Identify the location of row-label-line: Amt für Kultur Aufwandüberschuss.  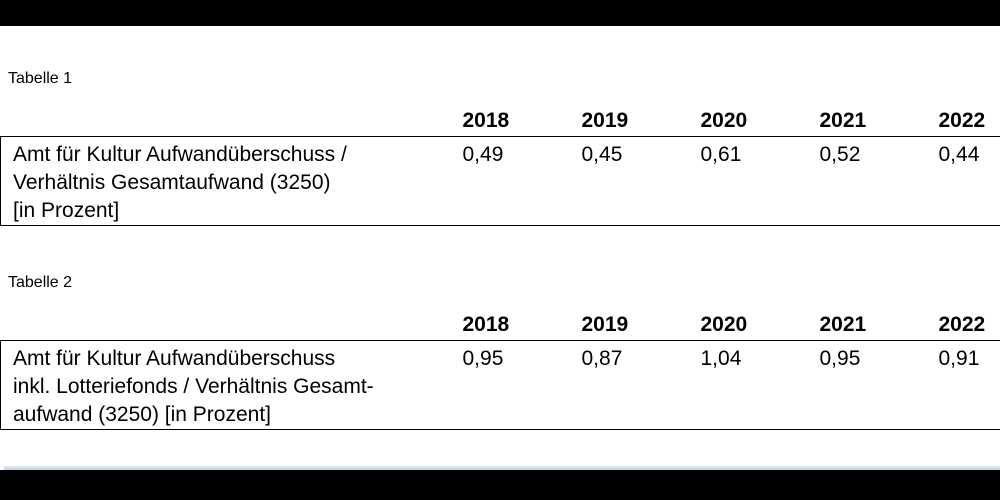
(174, 358).